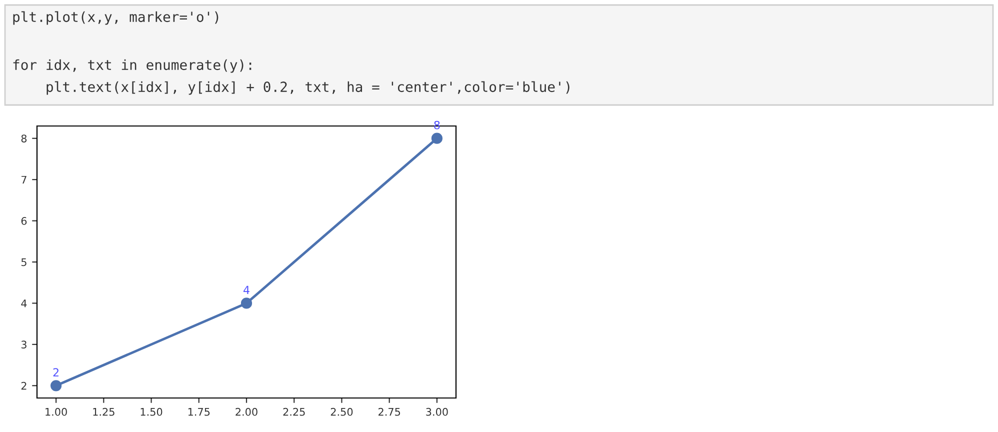 The width and height of the screenshot is (998, 432). Describe the element at coordinates (308, 88) in the screenshot. I see `text: plt.text(x[idx], y[idx] + 0.2, txt, ha = 'center',color='blue')` at that location.